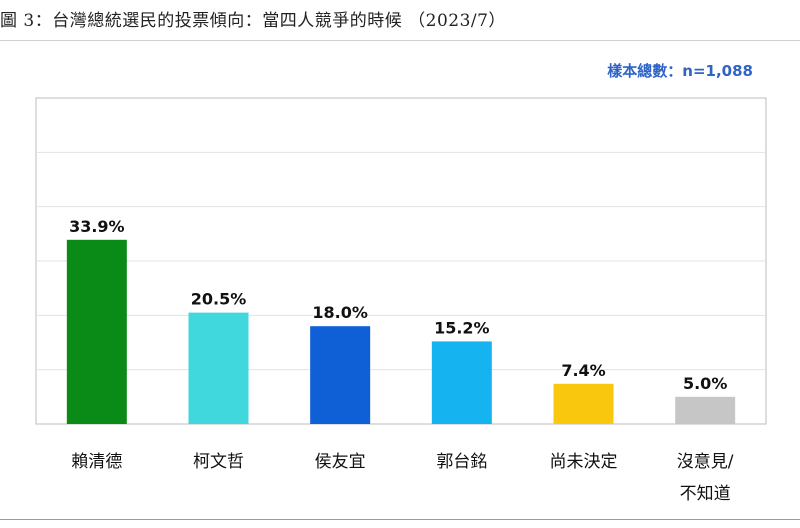 The image size is (800, 528). What do you see at coordinates (583, 370) in the screenshot?
I see `data-label: 7.4%` at bounding box center [583, 370].